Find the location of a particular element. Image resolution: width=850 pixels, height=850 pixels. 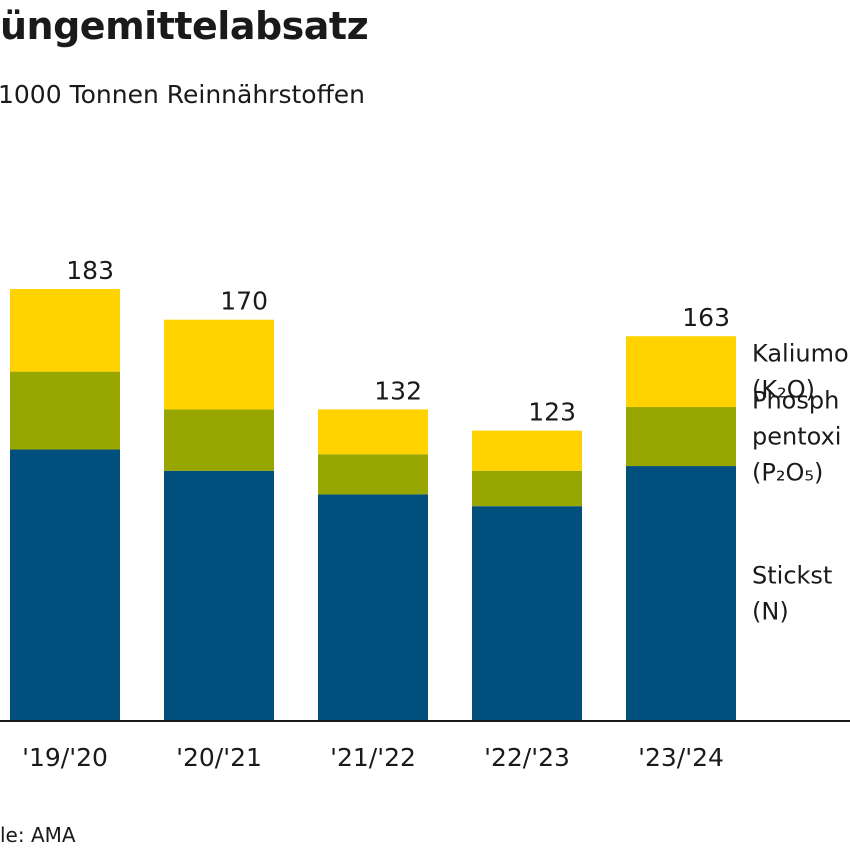

legend-label-p2o5-1: pentoxi is located at coordinates (796, 437).